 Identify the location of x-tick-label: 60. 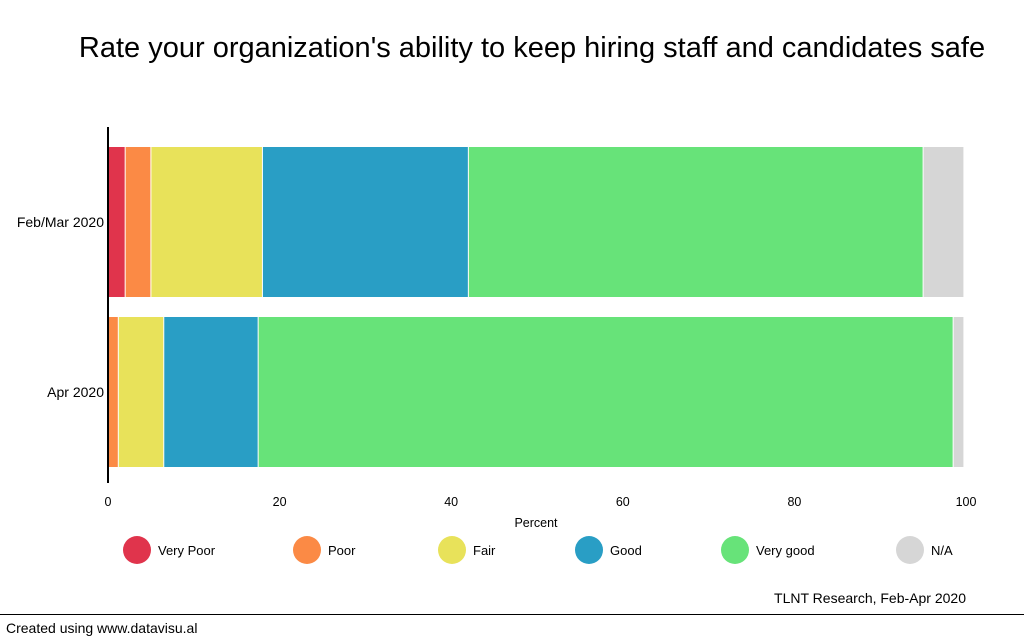
(623, 502).